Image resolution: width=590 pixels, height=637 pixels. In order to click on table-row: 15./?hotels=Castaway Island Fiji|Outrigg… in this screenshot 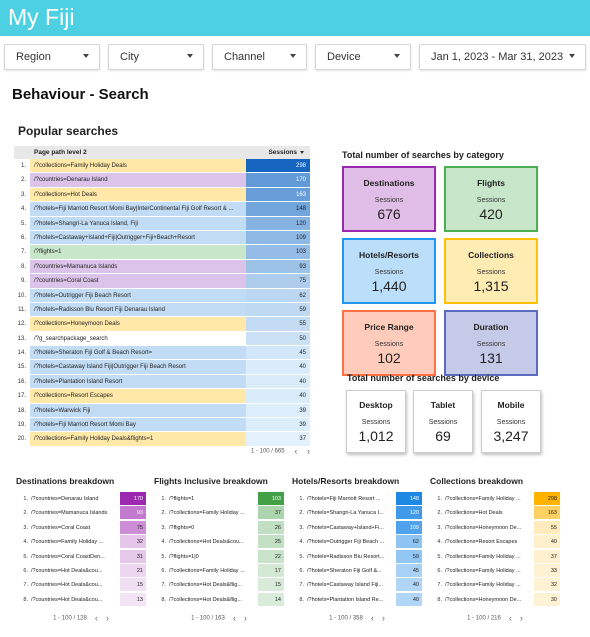, I will do `click(162, 367)`.